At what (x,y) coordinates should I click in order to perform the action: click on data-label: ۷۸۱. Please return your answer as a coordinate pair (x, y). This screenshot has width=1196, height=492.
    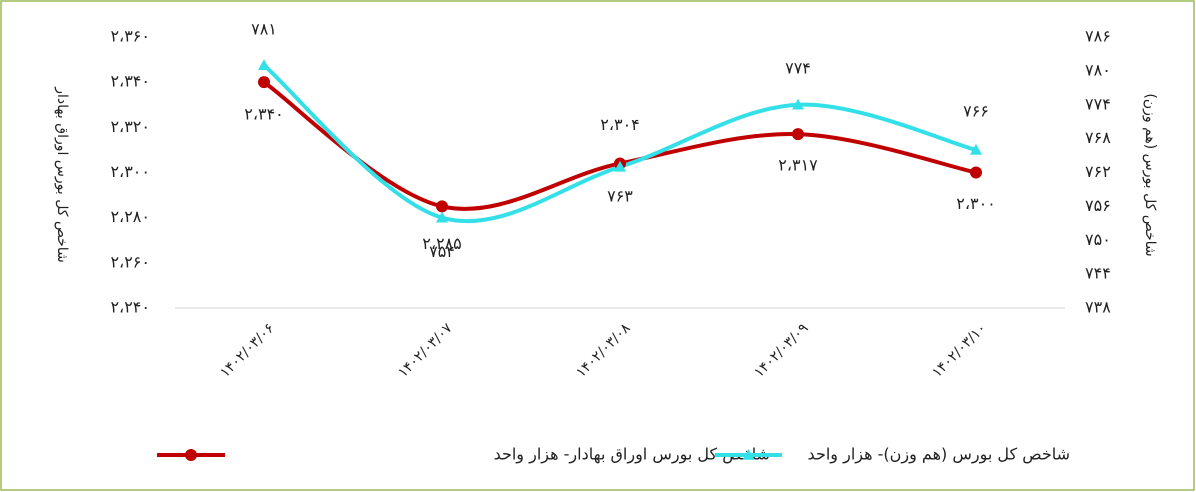
    Looking at the image, I should click on (264, 29).